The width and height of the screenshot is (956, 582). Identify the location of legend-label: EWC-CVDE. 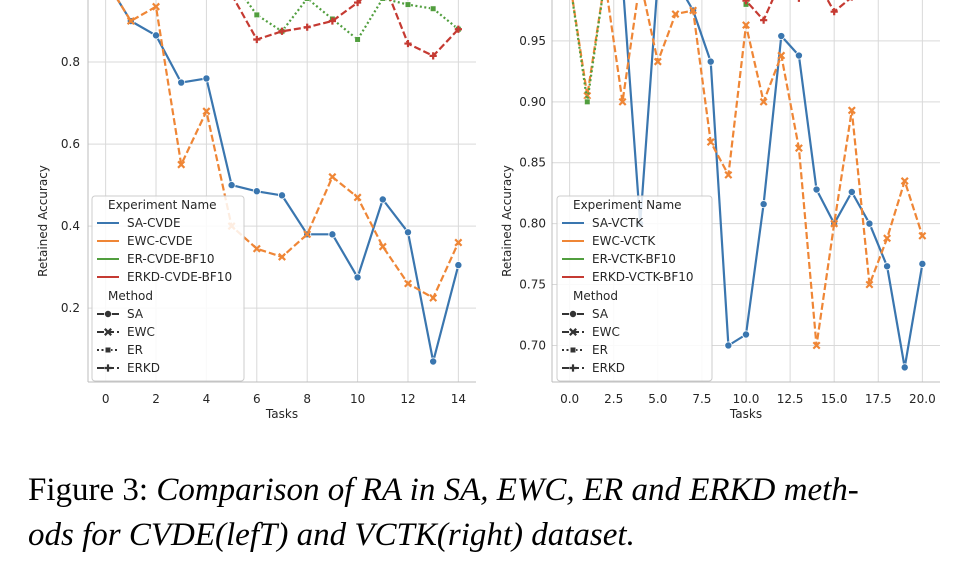
(160, 241).